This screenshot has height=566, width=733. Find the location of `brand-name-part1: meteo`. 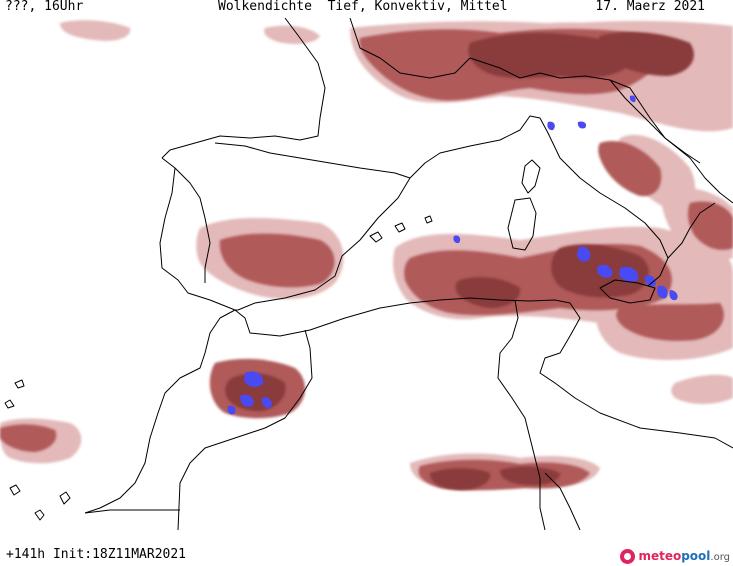

brand-name-part1: meteo is located at coordinates (660, 556).